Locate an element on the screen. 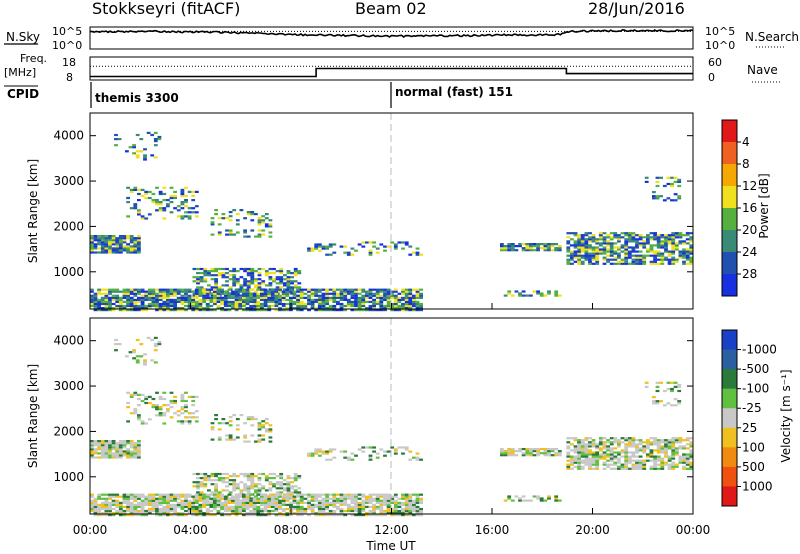 This screenshot has width=800, height=554. colorbar-tick-label: 16 is located at coordinates (749, 208).